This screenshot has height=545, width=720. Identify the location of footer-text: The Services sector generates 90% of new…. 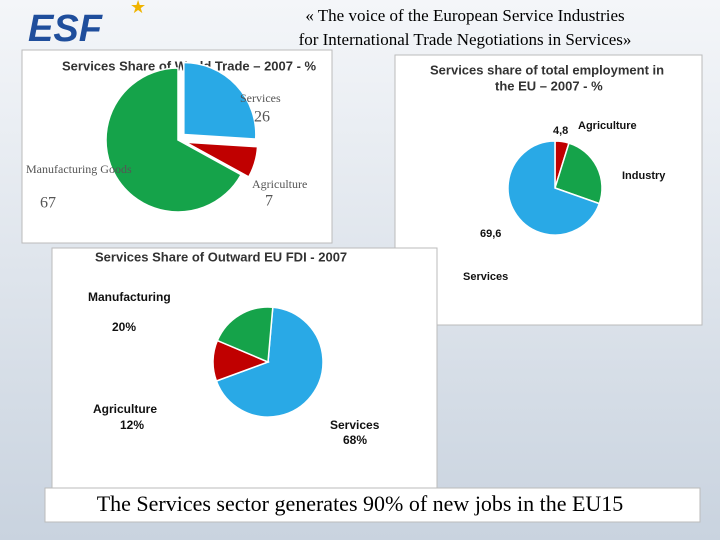
(360, 503).